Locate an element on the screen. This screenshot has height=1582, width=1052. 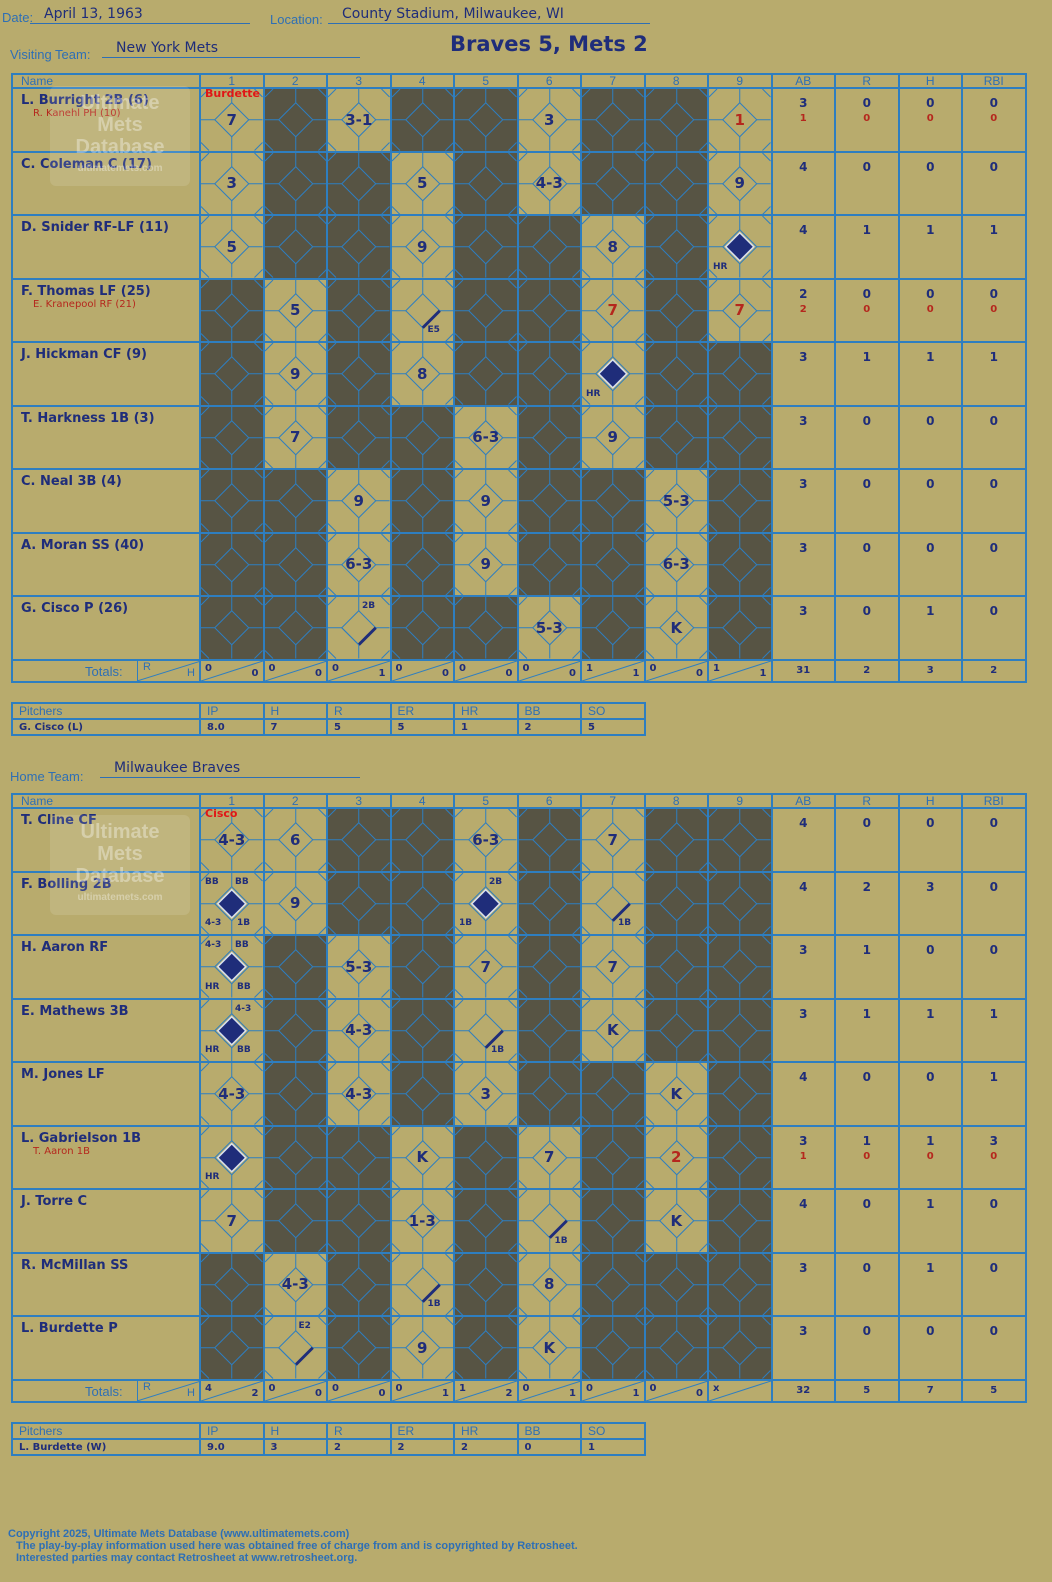
play-result: 4-3 is located at coordinates (232, 839).